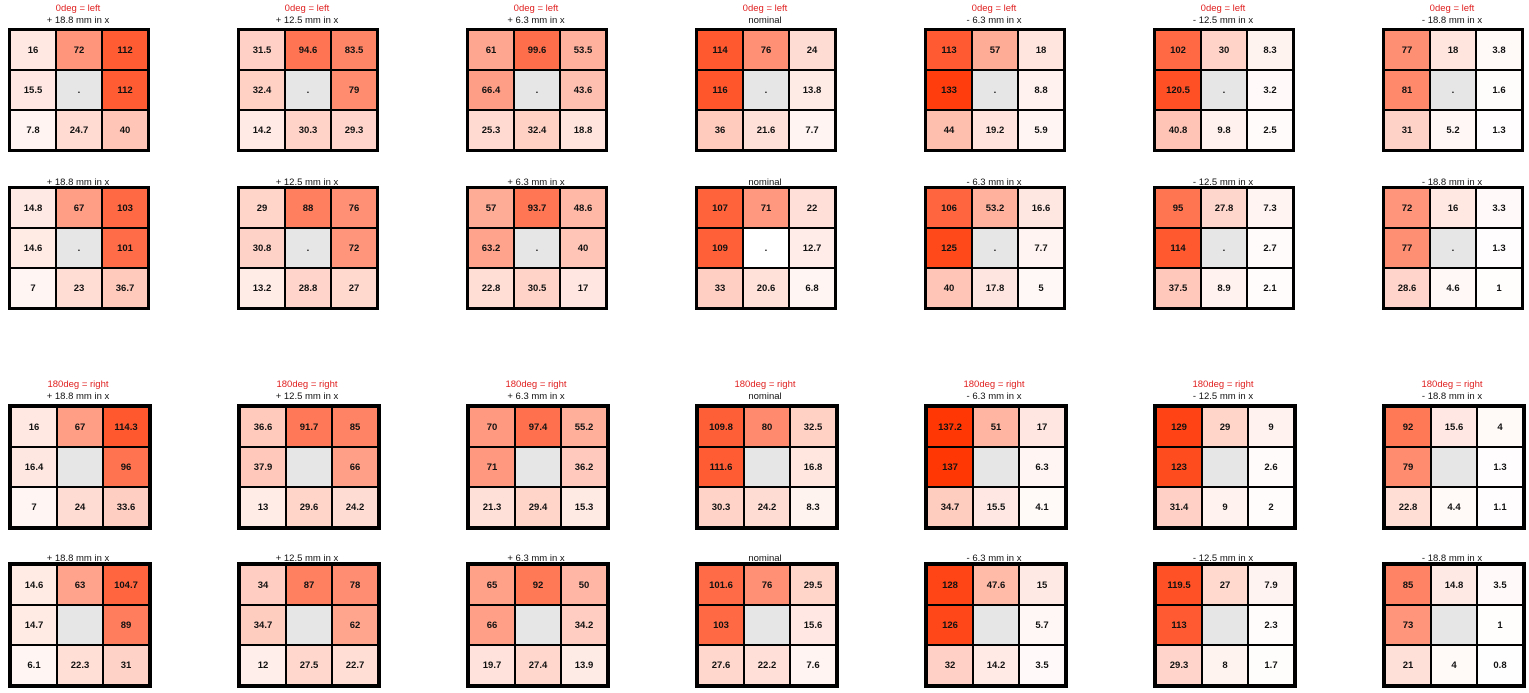 This screenshot has height=693, width=1529. I want to click on heatmap-panel: + 6.3 mm in x 65 92 50 66 34.2 19.7 27.4 13.9, so click(538, 532).